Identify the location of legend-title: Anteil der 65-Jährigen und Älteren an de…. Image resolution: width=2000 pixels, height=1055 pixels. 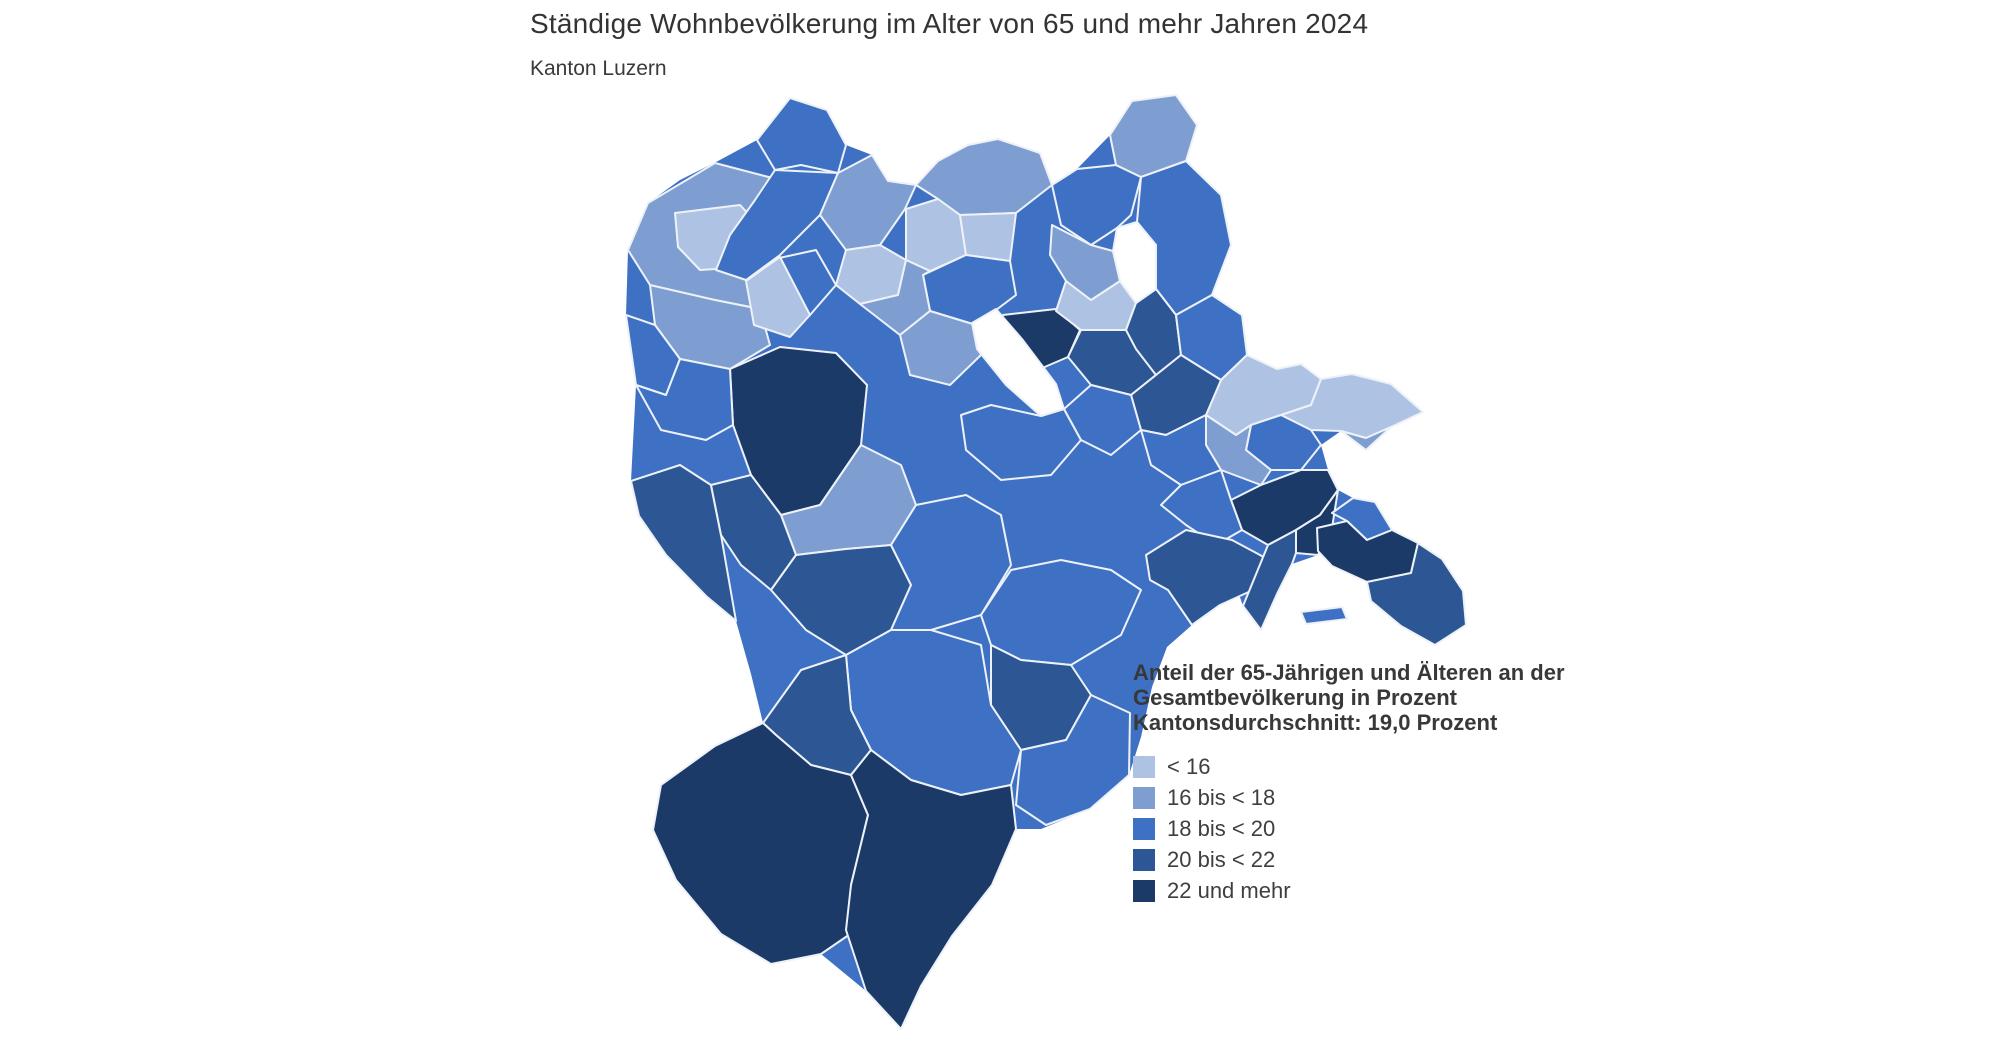
(1349, 697).